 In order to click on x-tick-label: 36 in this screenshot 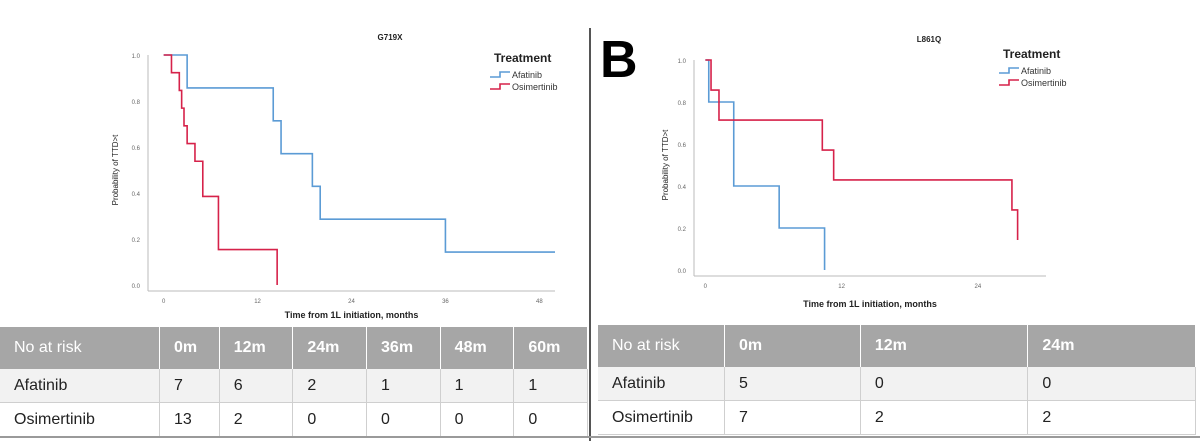, I will do `click(445, 302)`.